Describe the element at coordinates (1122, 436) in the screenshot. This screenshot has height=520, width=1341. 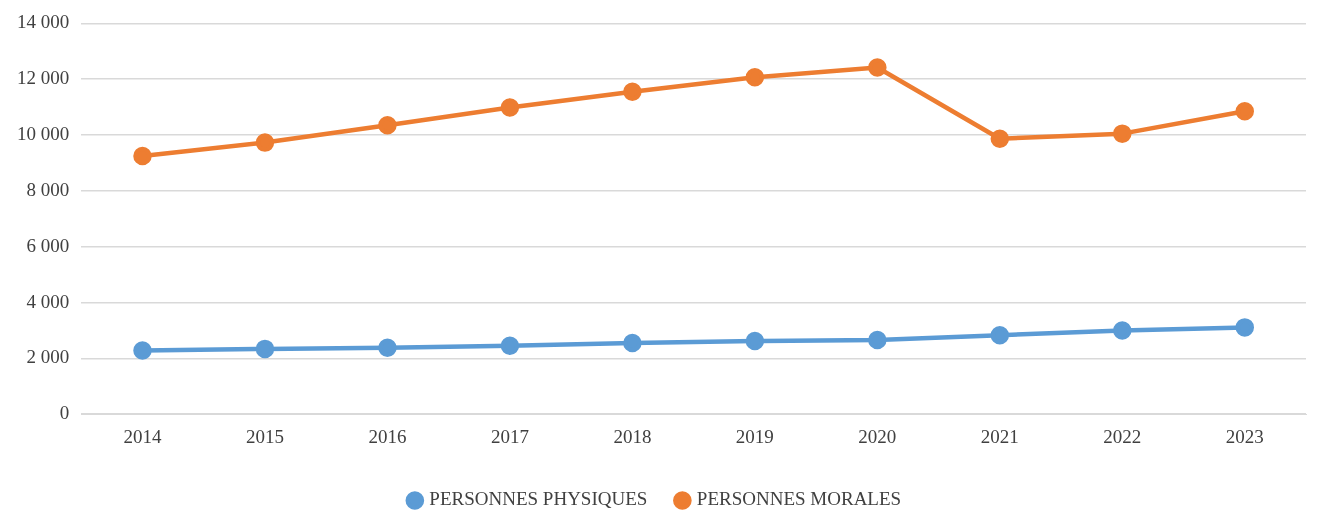
I see `x-tick-label: 2022` at that location.